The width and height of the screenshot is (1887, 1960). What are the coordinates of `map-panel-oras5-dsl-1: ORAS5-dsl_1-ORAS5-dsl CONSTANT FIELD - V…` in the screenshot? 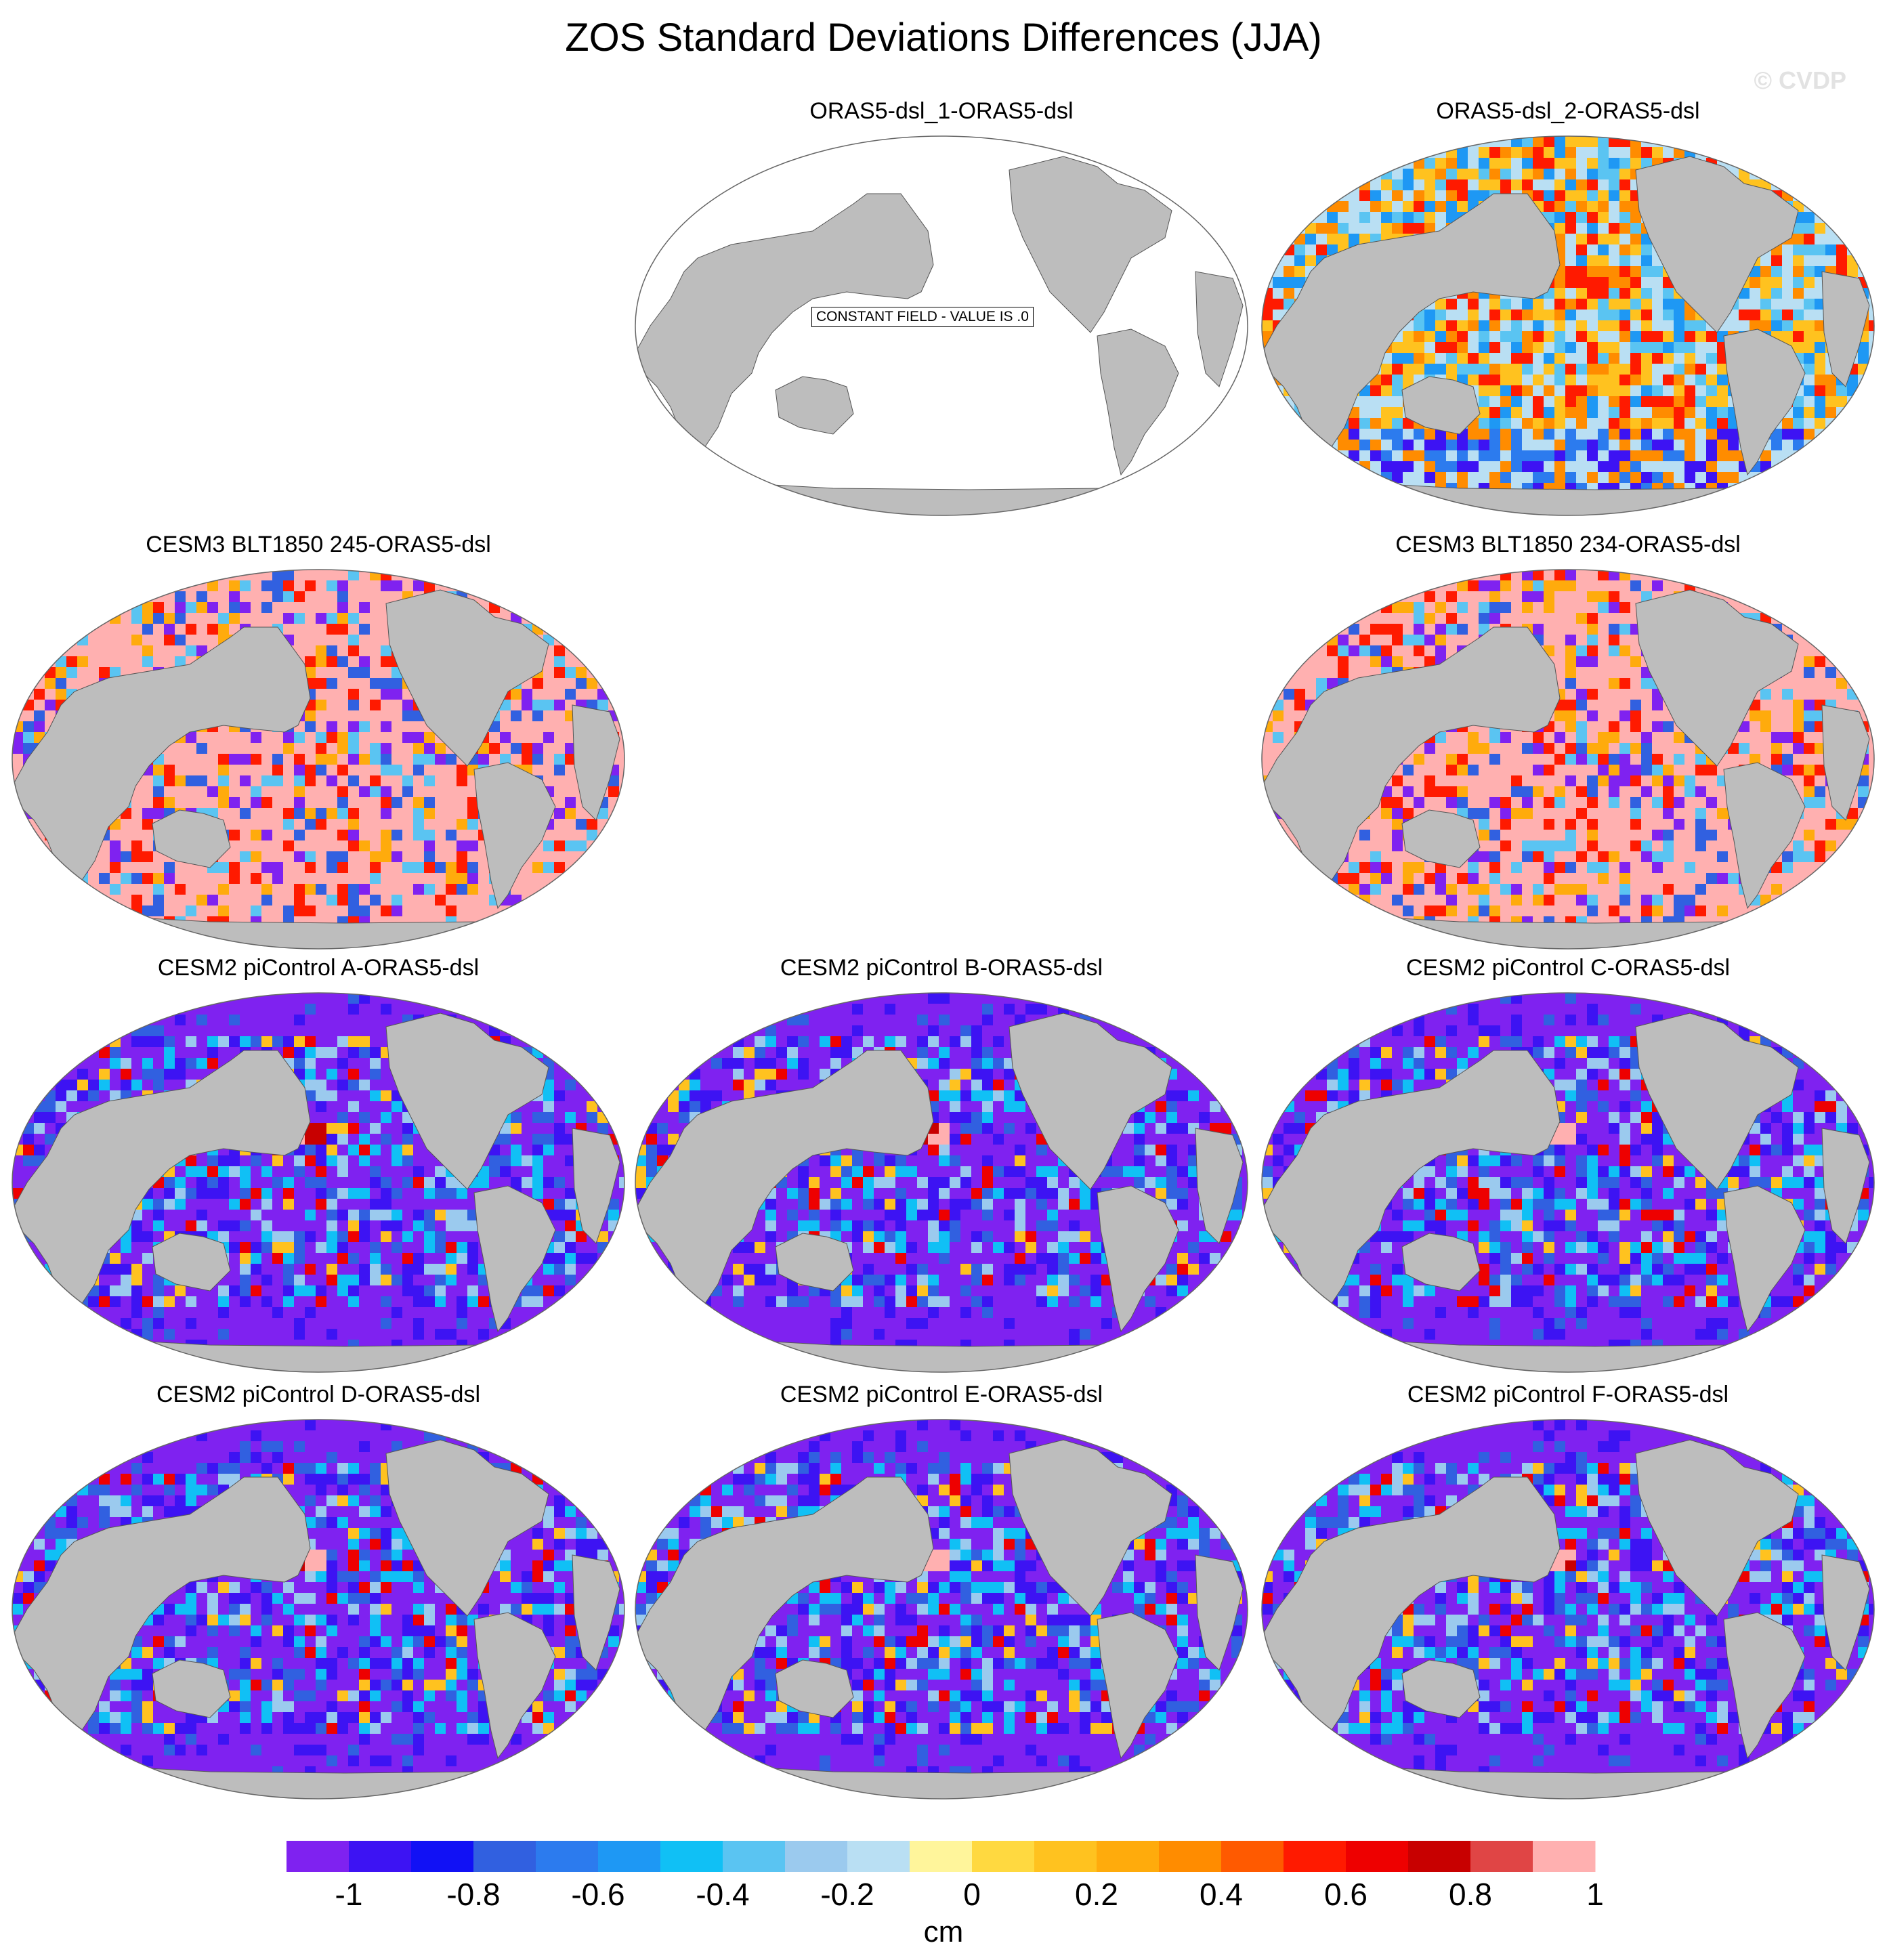 It's located at (942, 308).